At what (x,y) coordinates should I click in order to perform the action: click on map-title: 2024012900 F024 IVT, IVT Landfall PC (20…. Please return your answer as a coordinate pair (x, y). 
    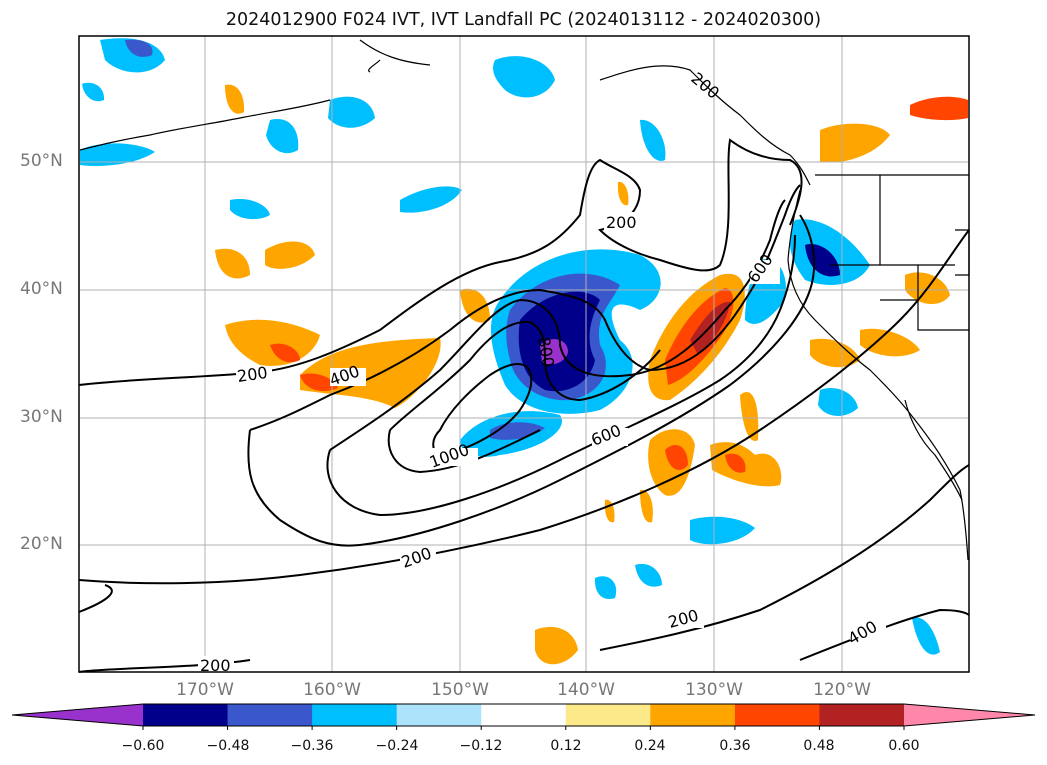
    Looking at the image, I should click on (523, 20).